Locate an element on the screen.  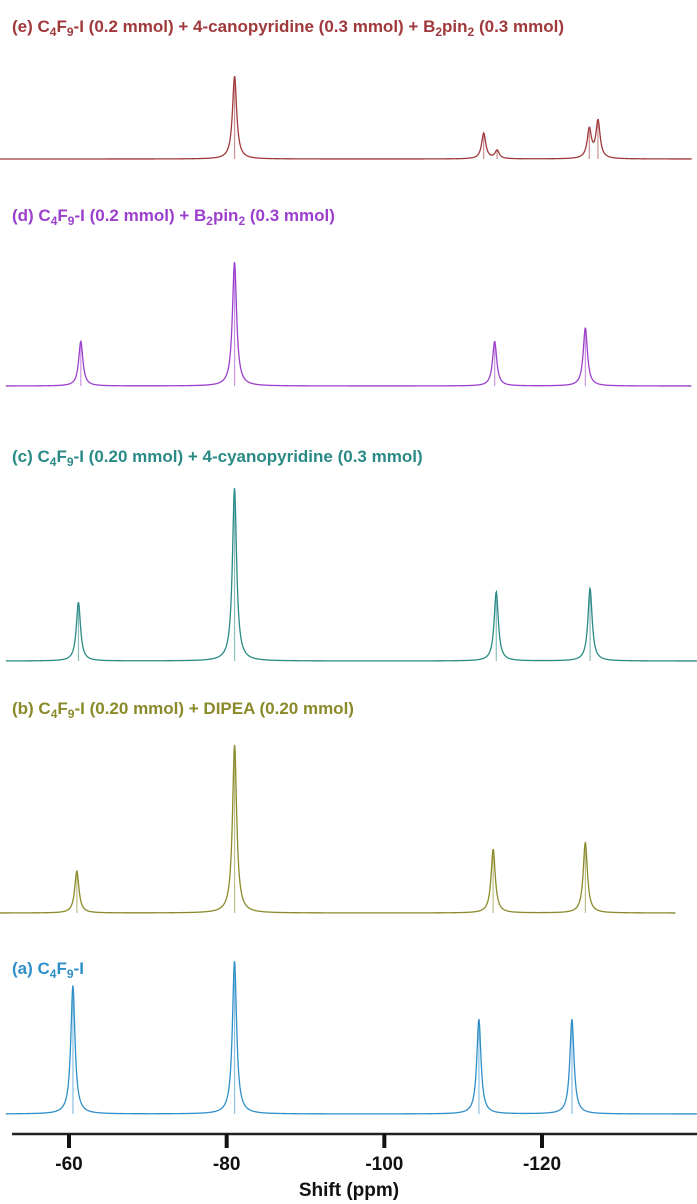
label-text: -I (0.2 mmol) + B is located at coordinates (140, 215).